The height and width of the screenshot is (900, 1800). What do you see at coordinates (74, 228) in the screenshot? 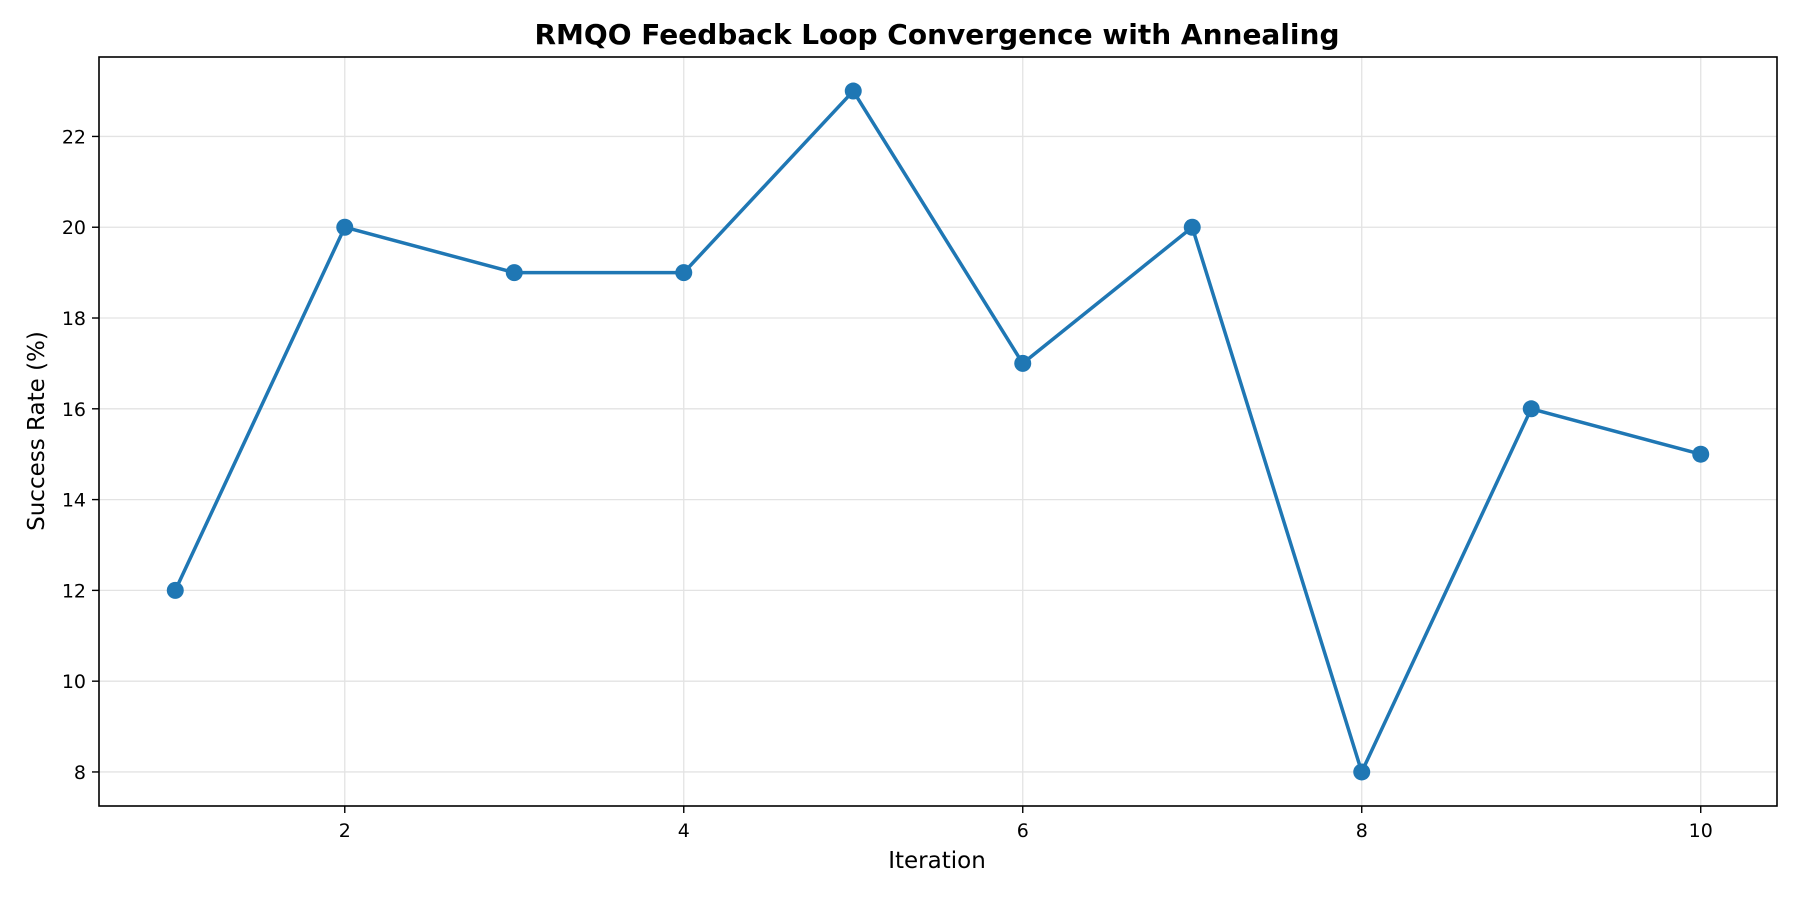
I see `y-tick-label: 20` at bounding box center [74, 228].